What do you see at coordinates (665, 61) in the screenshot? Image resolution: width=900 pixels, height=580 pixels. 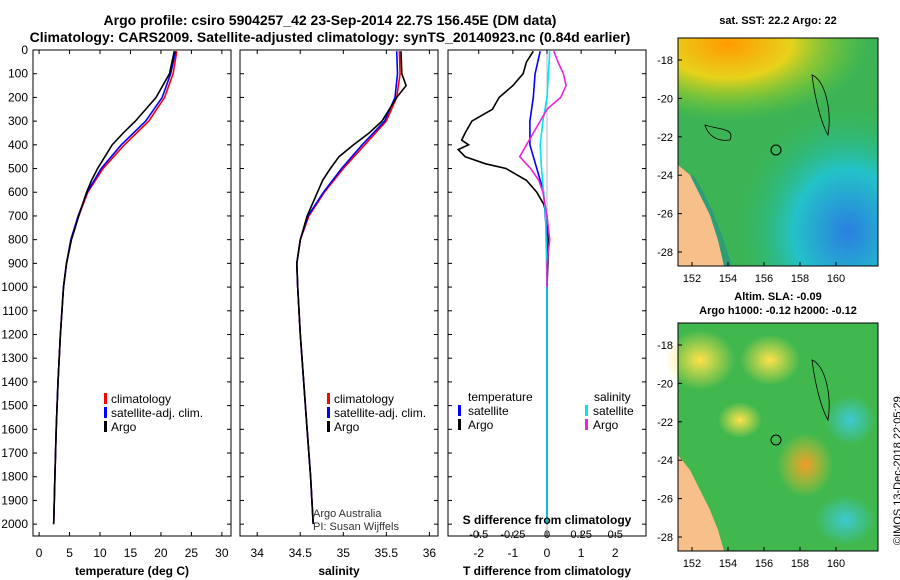 I see `map-lat-tick-label: -18` at bounding box center [665, 61].